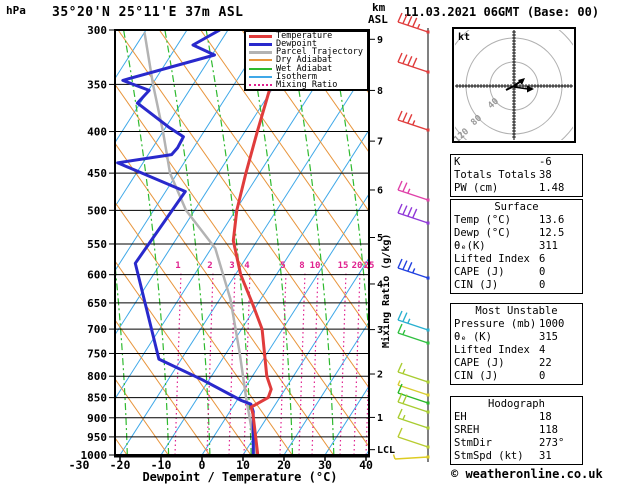 The height and width of the screenshot is (486, 629). I want to click on stats-label: SREH, so click(467, 430).